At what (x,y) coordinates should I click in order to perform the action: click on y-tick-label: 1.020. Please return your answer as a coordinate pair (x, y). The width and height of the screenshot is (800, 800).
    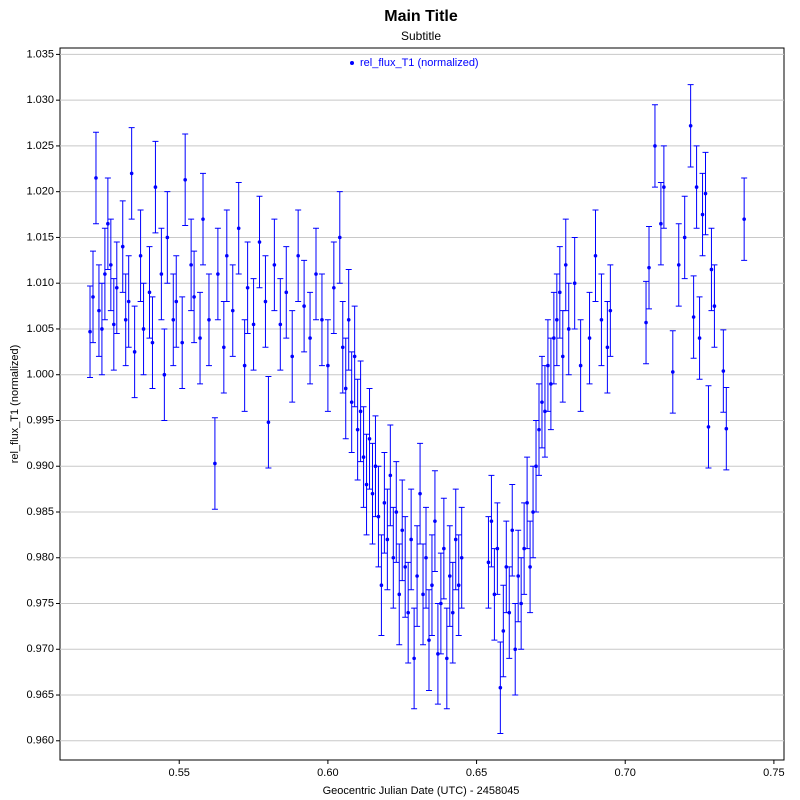
    Looking at the image, I should click on (40, 192).